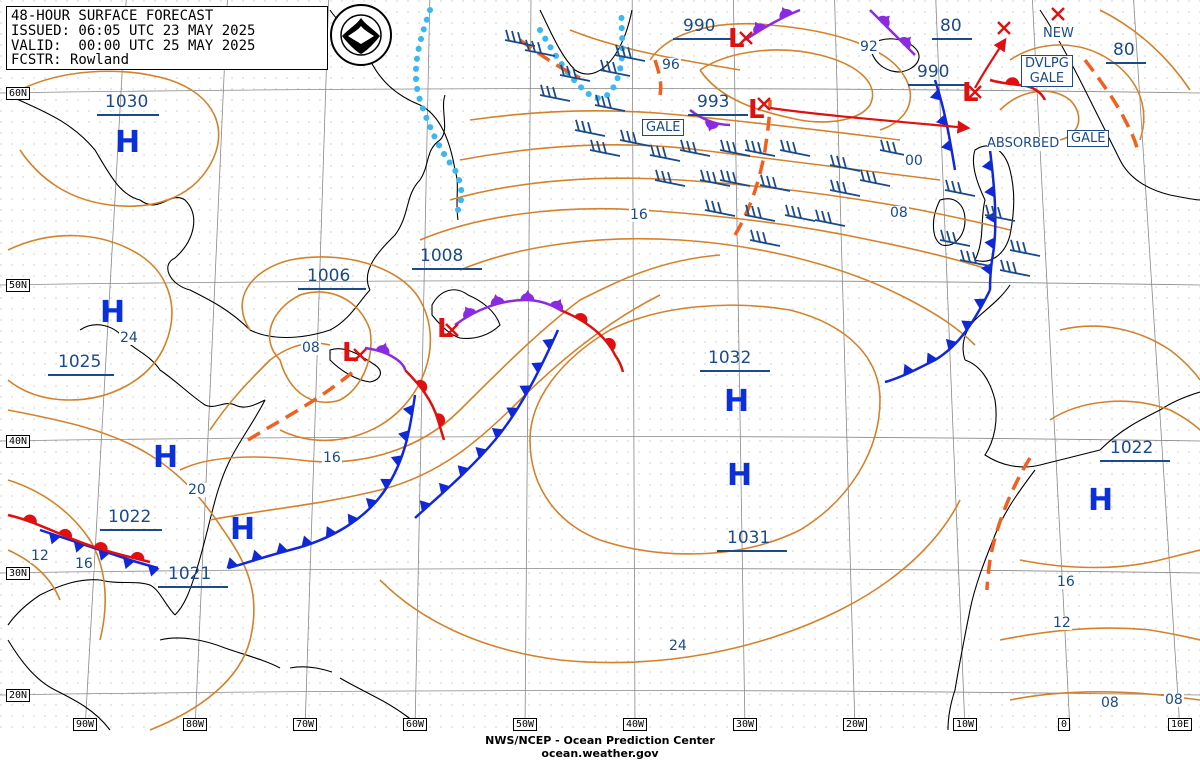  I want to click on noaa-bird-icon, so click(361, 35).